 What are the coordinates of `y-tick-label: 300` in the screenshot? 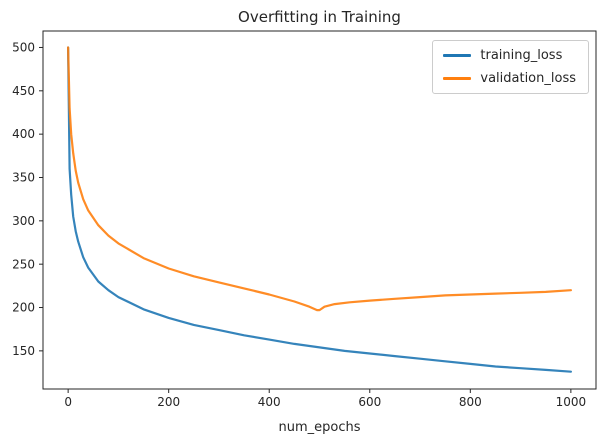 It's located at (23, 221).